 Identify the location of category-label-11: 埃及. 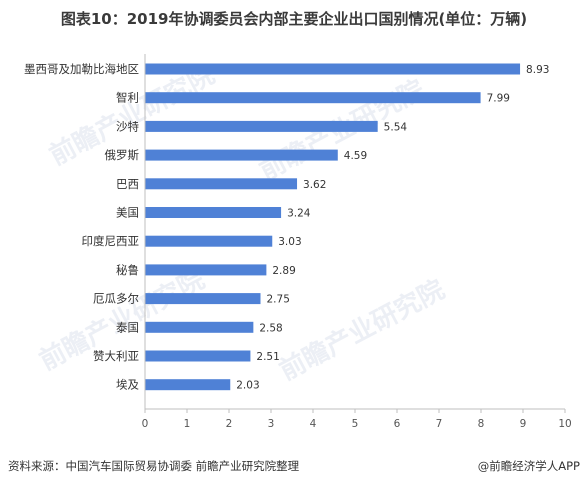
(127, 385).